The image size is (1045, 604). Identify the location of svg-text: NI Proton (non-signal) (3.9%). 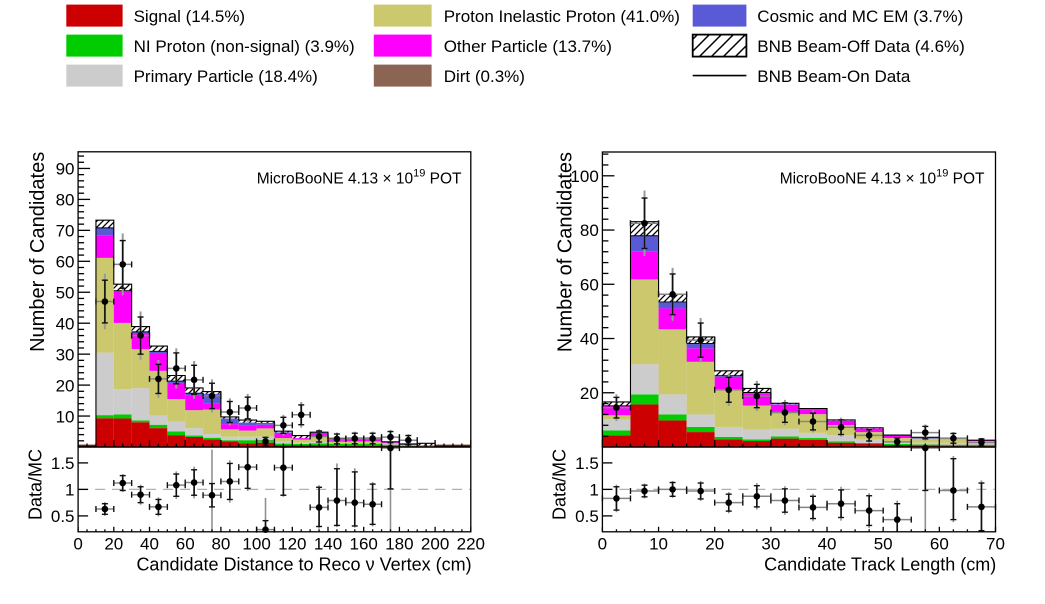
(244, 46).